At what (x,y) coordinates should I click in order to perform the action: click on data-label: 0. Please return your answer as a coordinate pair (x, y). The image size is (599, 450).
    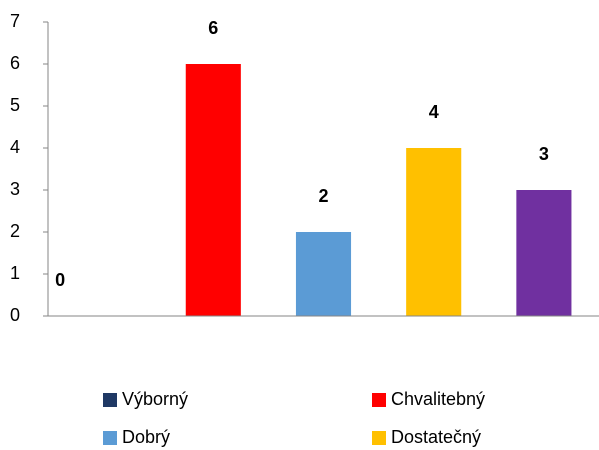
    Looking at the image, I should click on (60, 280).